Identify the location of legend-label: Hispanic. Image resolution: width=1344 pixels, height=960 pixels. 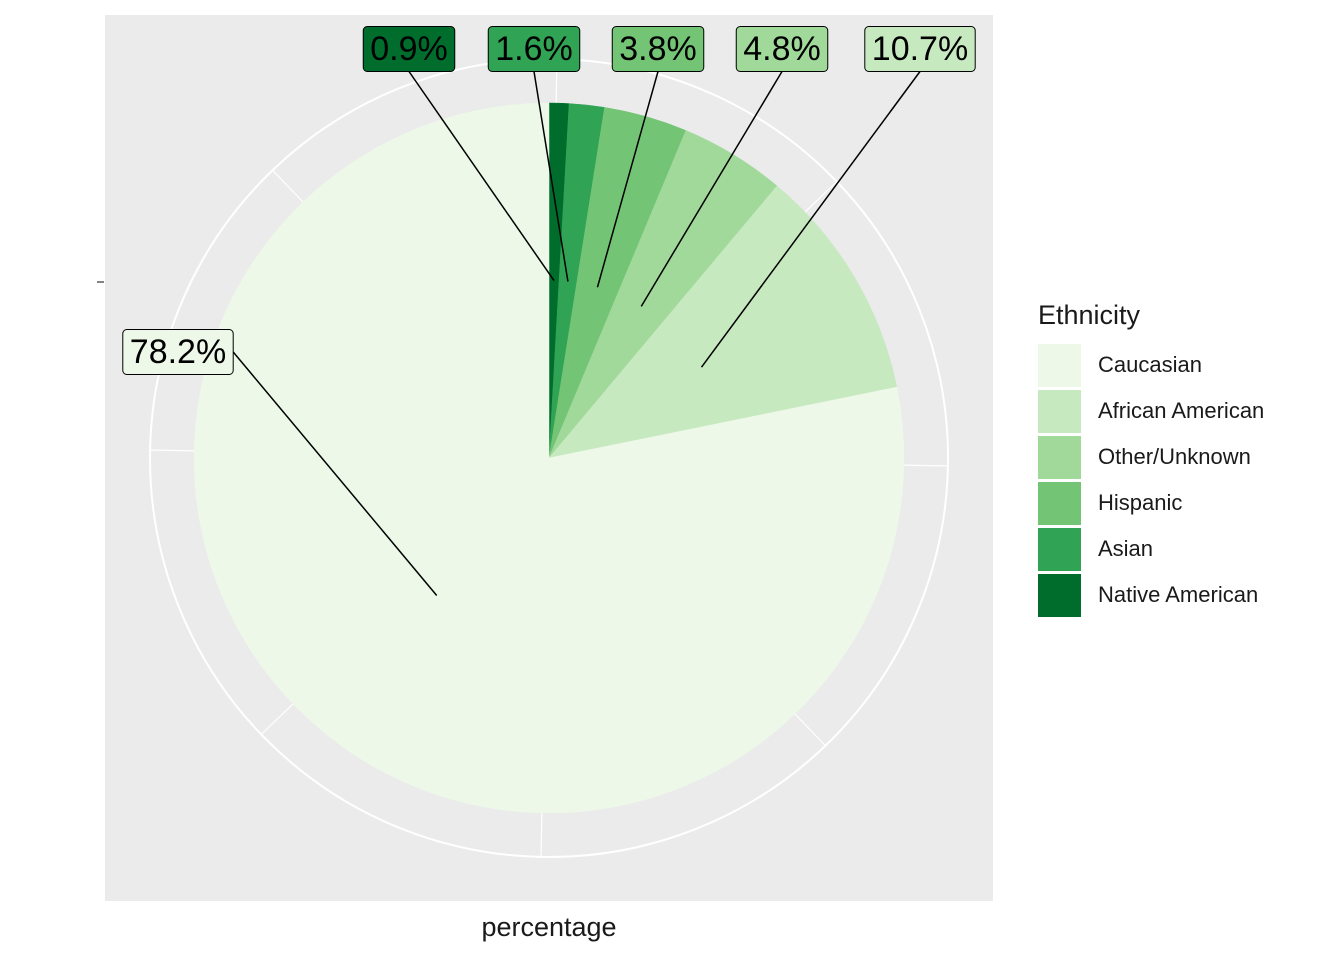
(1140, 502).